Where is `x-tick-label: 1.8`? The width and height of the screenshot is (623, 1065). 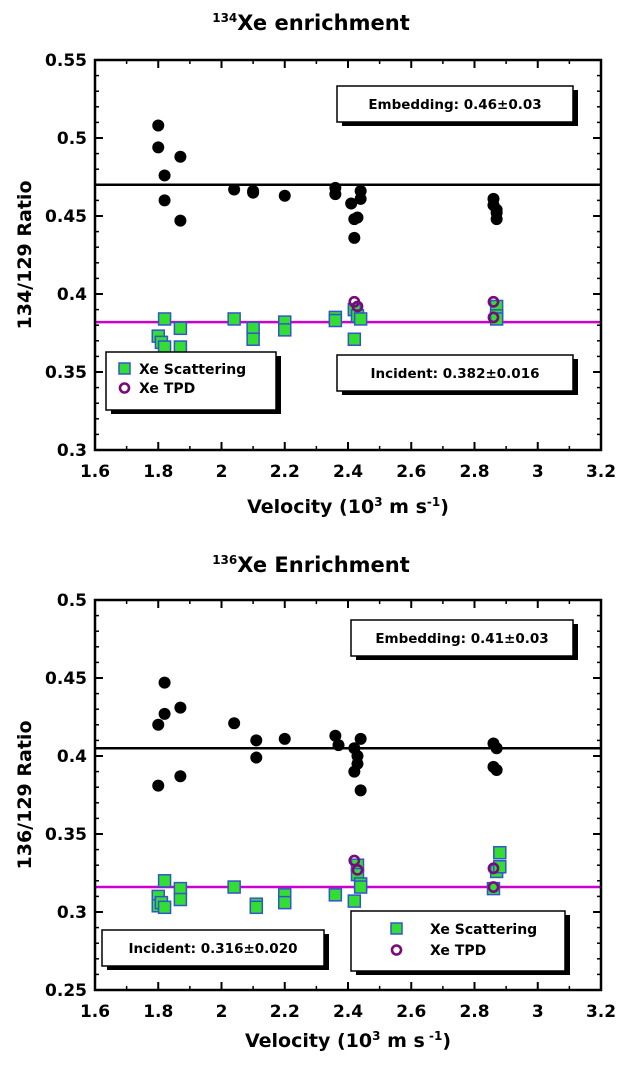
x-tick-label: 1.8 is located at coordinates (158, 1012).